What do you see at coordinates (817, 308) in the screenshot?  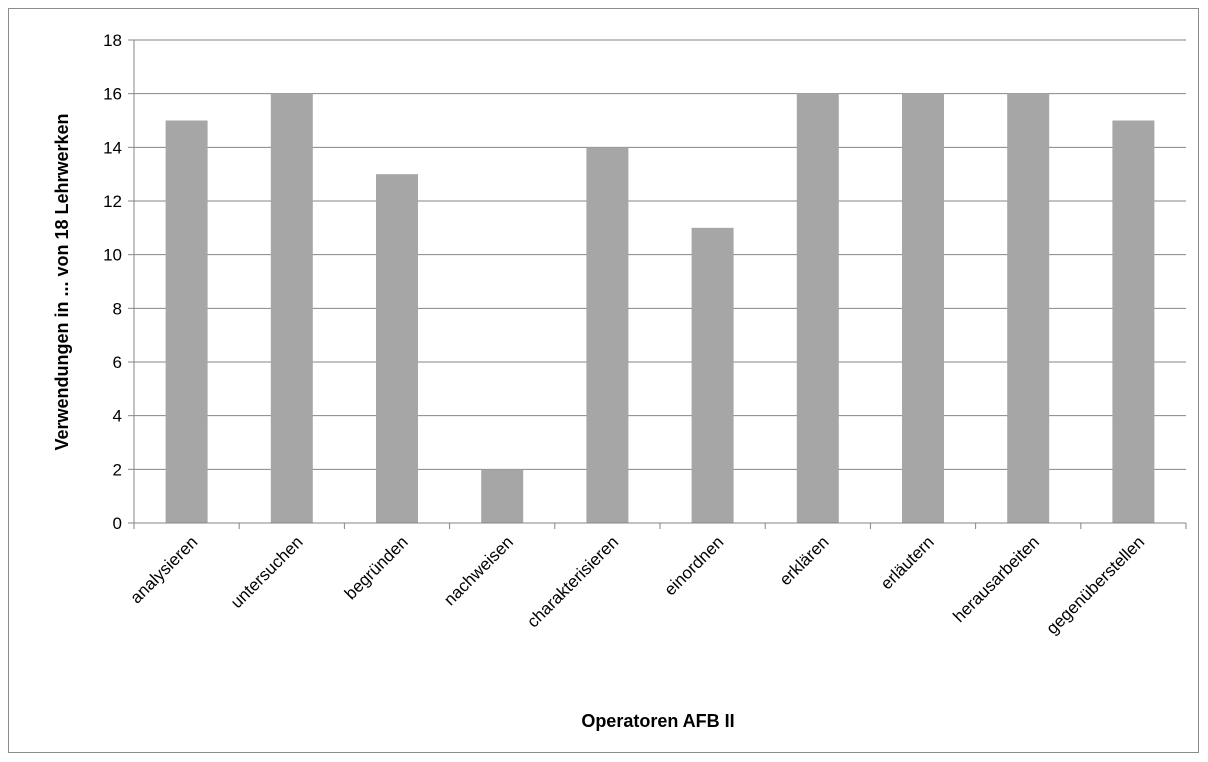 I see `bar-erklären` at bounding box center [817, 308].